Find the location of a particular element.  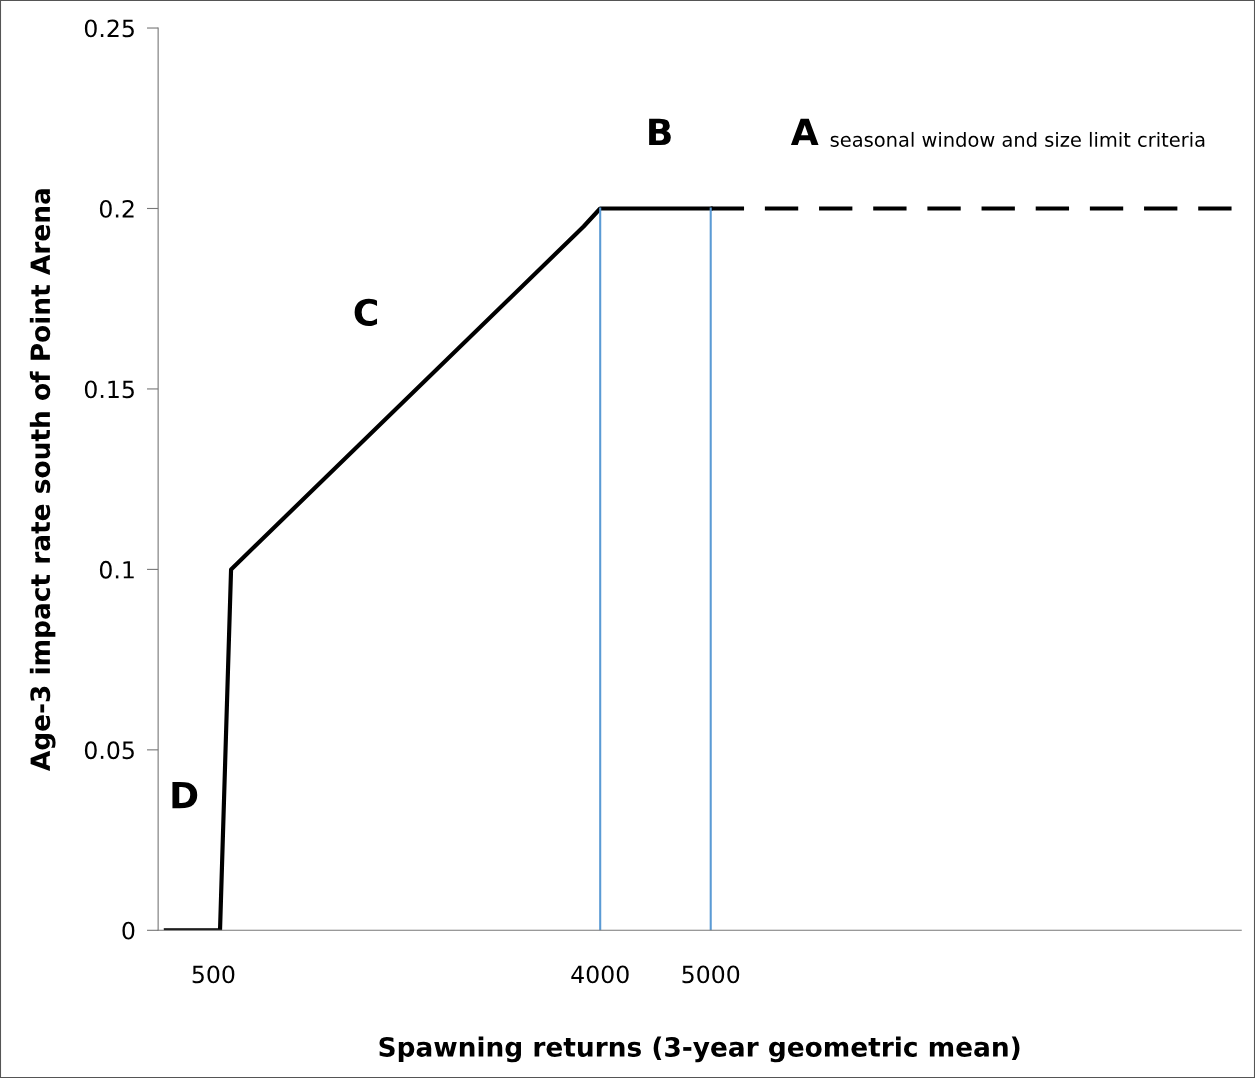

annotation: seasonal window and size limit criteria is located at coordinates (1017, 139).